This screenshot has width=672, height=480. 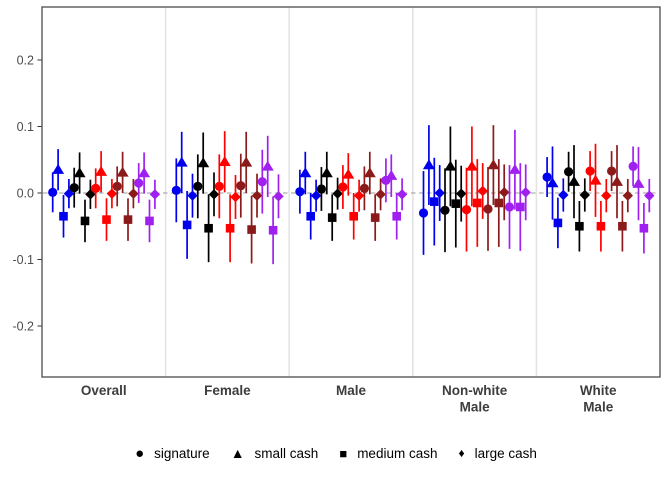 I want to click on legend-item-large-cash: ♦ large cash, so click(x=497, y=453).